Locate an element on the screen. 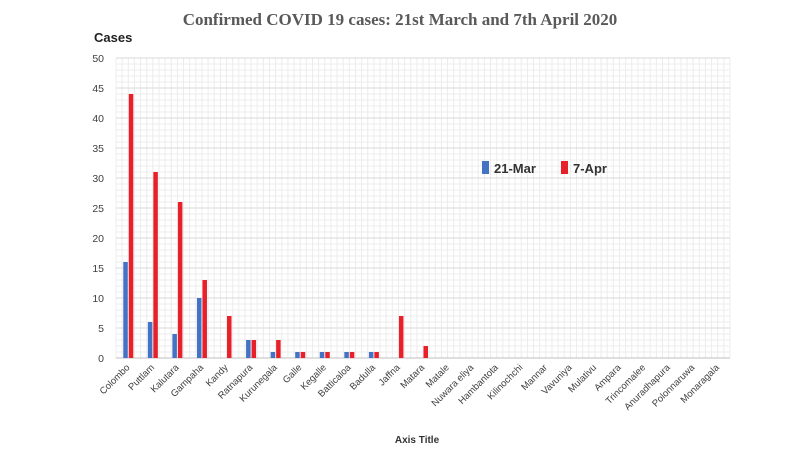 The image size is (800, 450). x-axis-label: Axis Title is located at coordinates (417, 440).